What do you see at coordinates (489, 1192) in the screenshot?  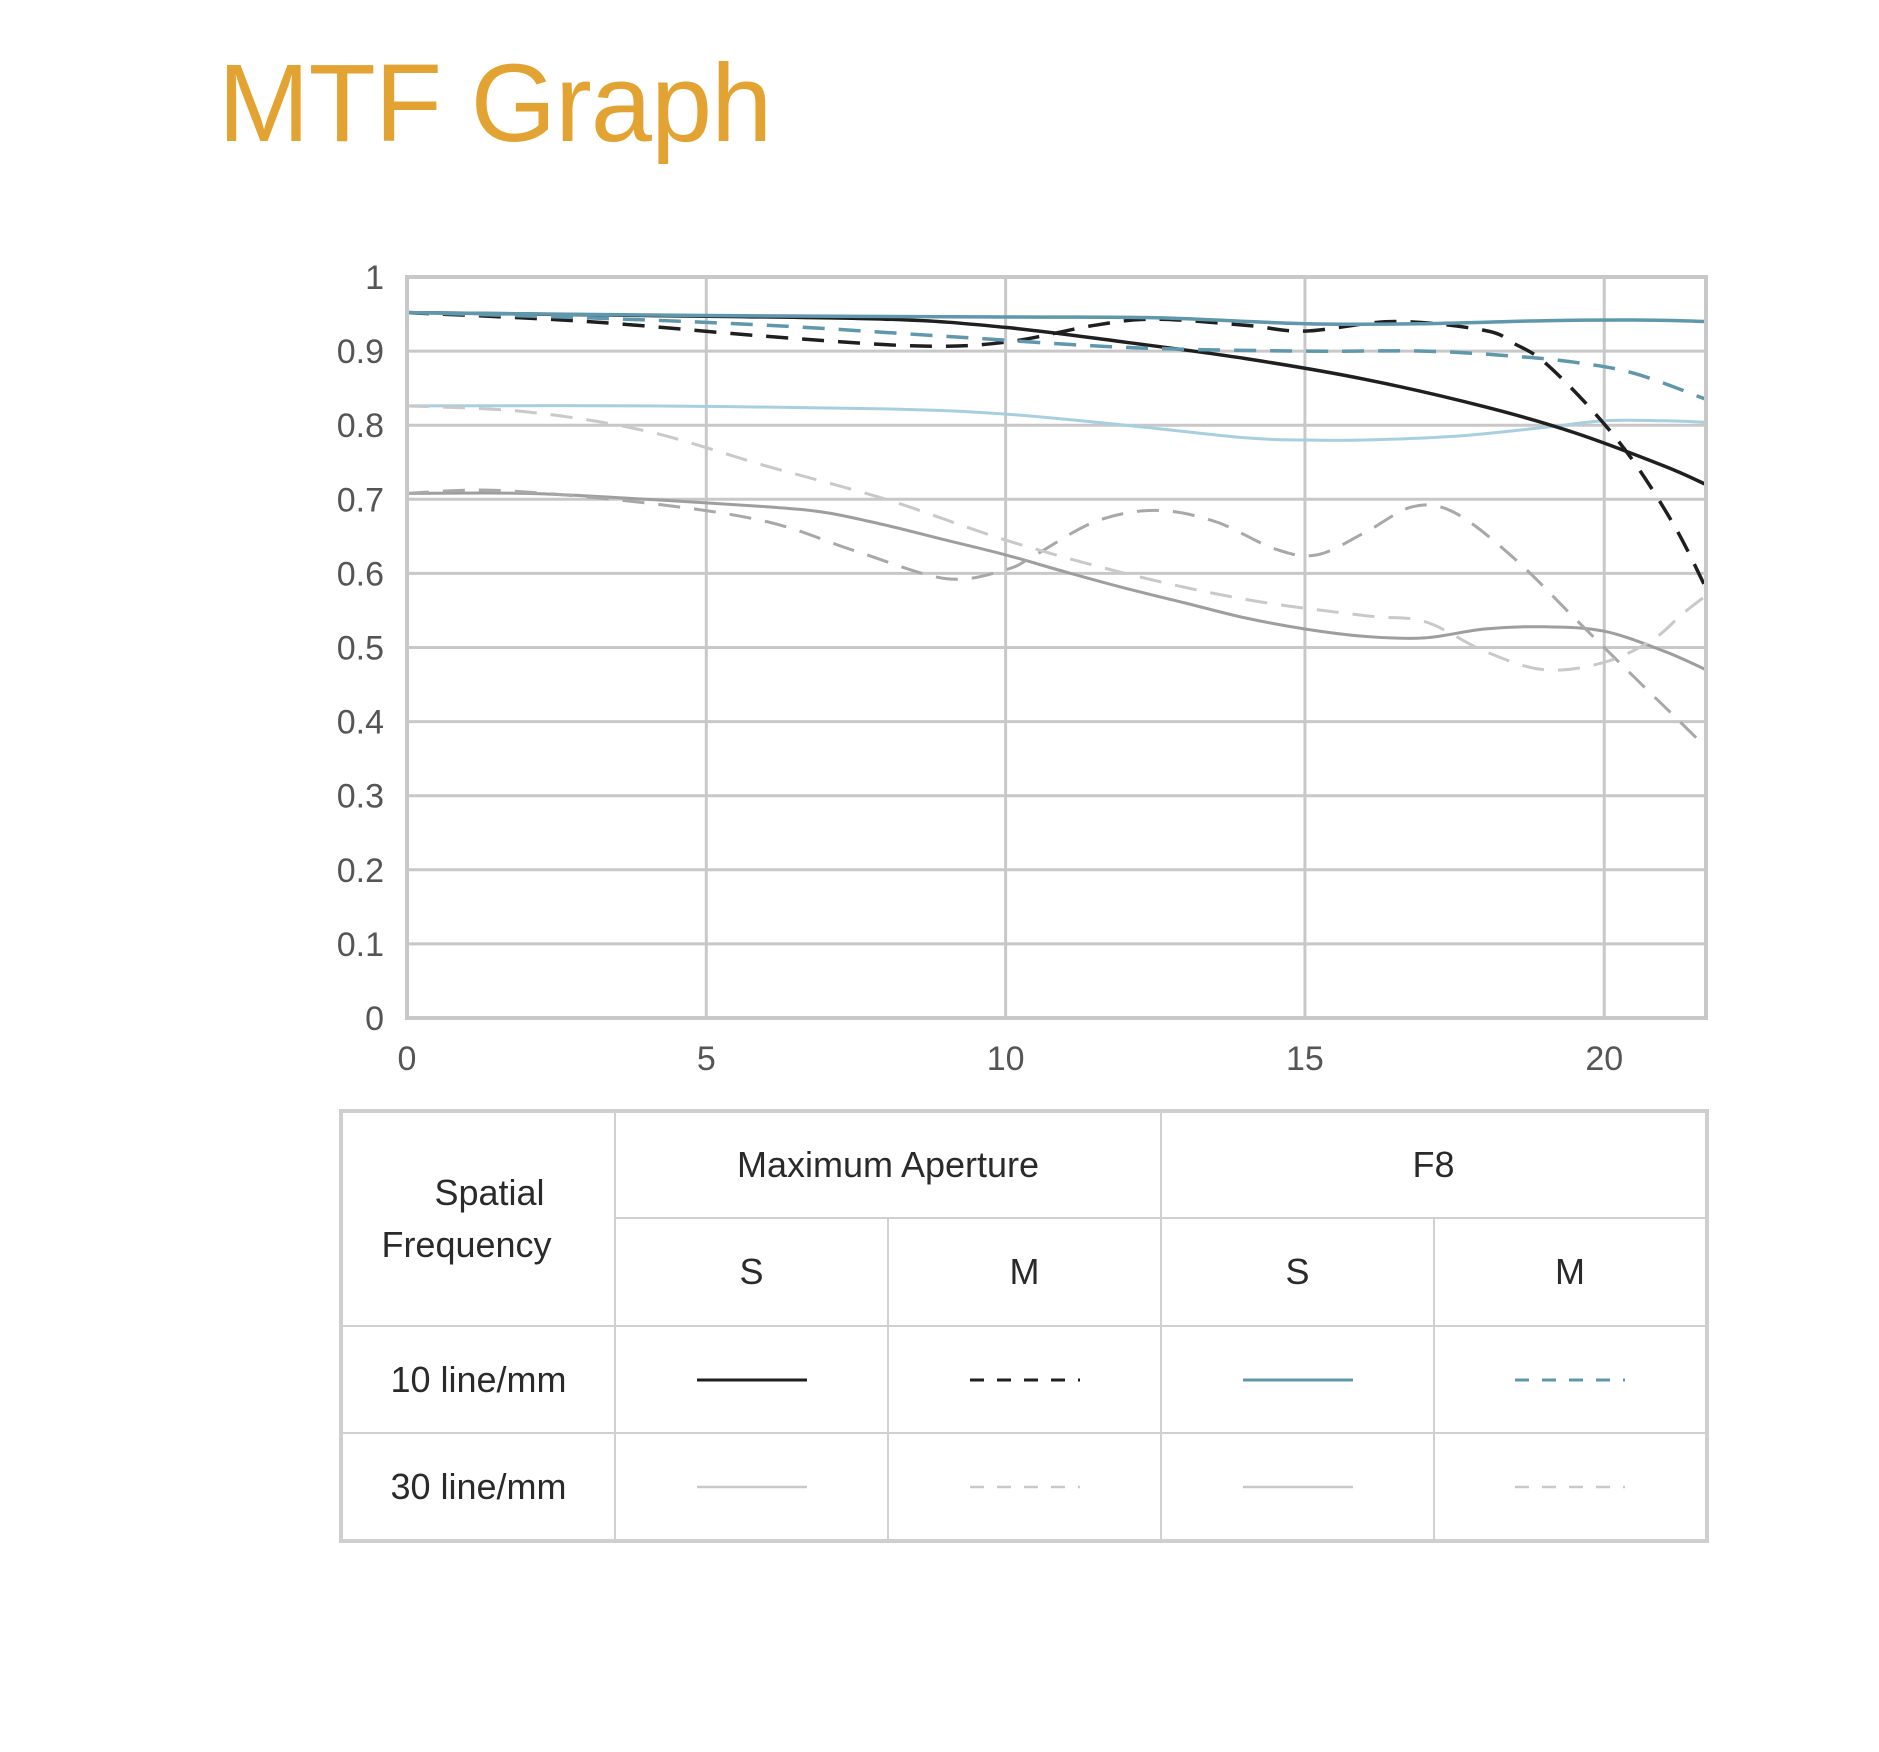 I see `spatial-frequency-line-1: Spatial` at bounding box center [489, 1192].